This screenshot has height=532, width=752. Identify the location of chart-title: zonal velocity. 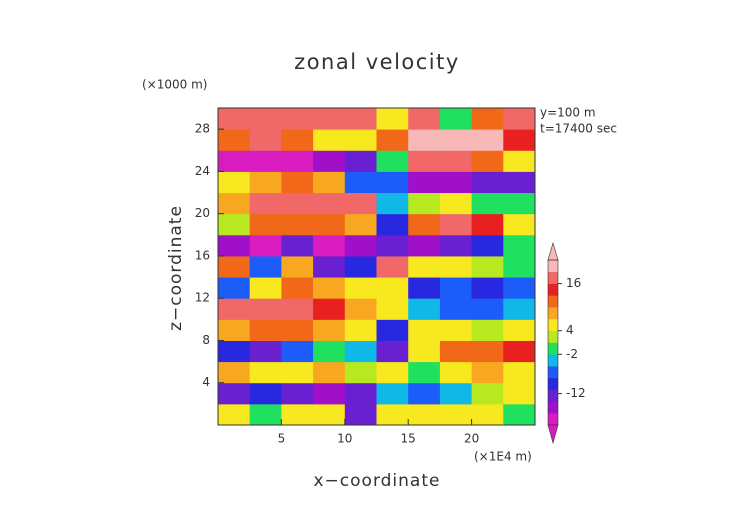
(377, 62).